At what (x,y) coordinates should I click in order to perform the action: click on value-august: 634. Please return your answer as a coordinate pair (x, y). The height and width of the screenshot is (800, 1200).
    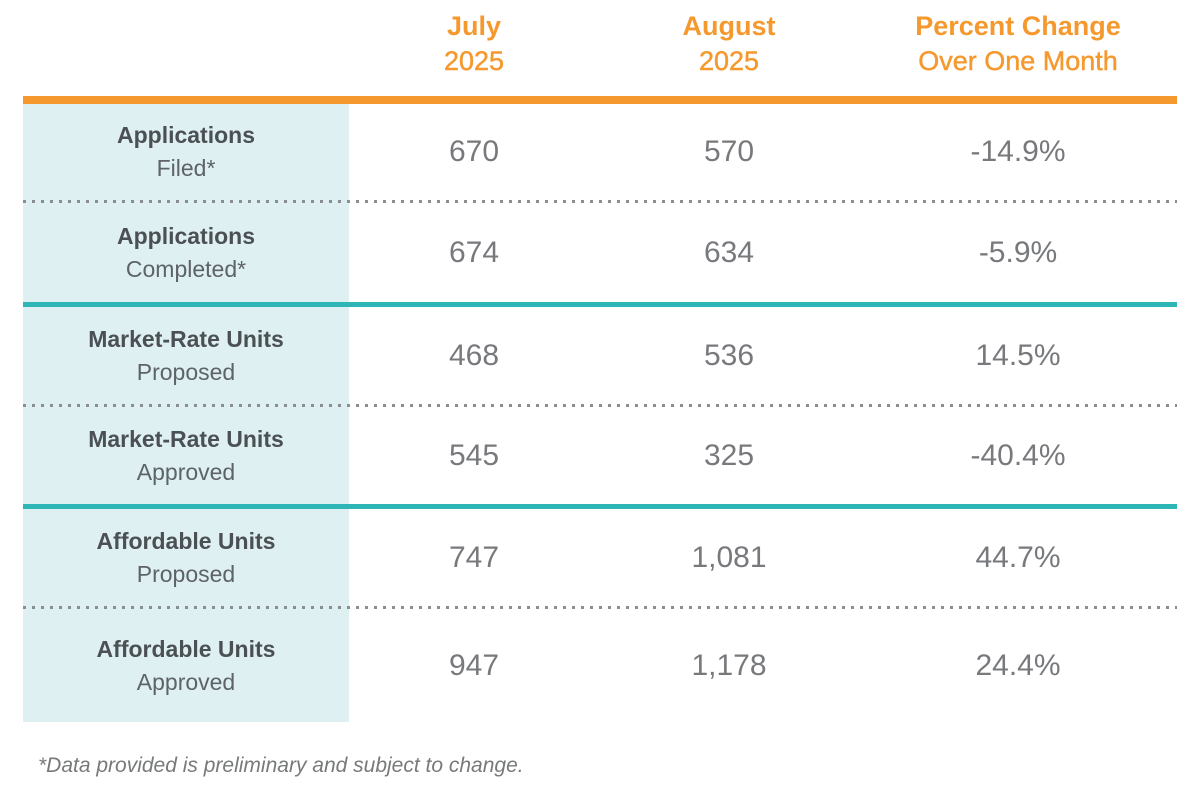
    Looking at the image, I should click on (729, 252).